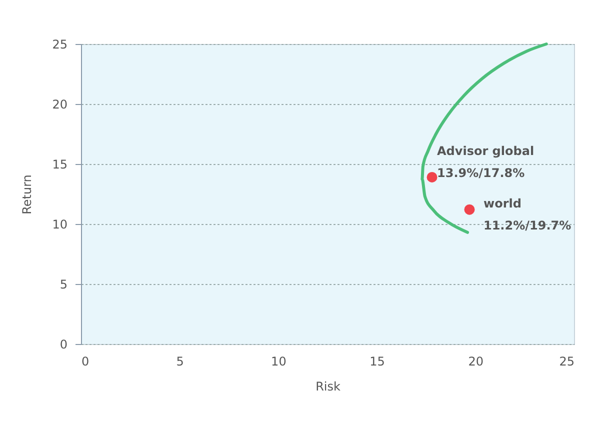 The image size is (595, 433). Describe the element at coordinates (278, 361) in the screenshot. I see `x-tick-label: 10` at that location.